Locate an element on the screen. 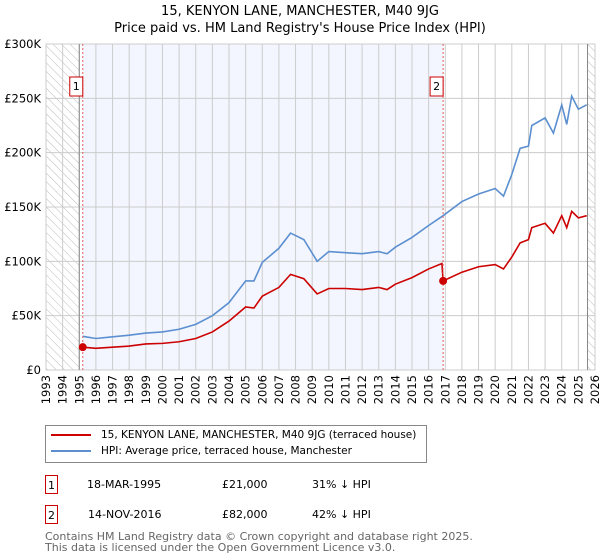 The height and width of the screenshot is (560, 600). x-tick-label: 2002 is located at coordinates (196, 389).